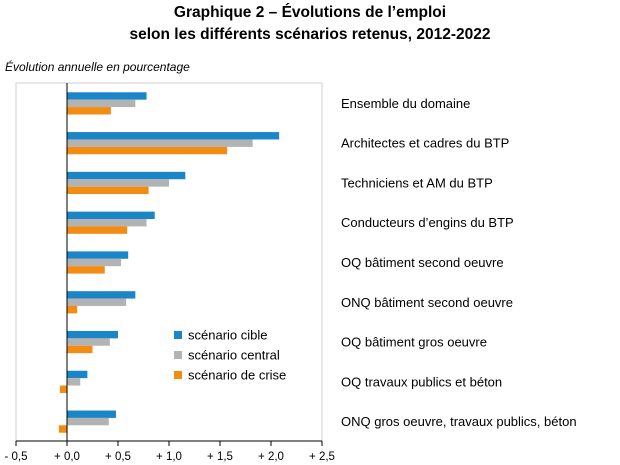 The image size is (620, 465). What do you see at coordinates (421, 381) in the screenshot?
I see `category-label: OQ travaux publics et béton` at bounding box center [421, 381].